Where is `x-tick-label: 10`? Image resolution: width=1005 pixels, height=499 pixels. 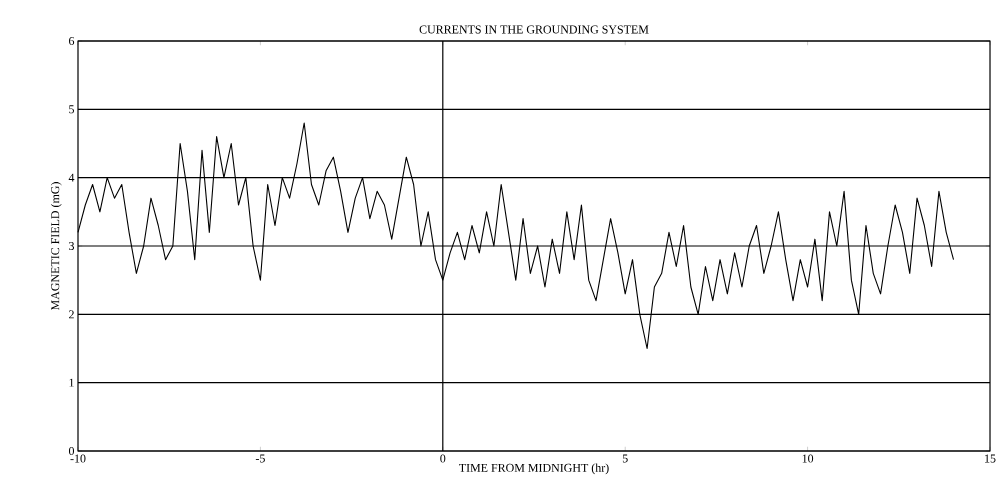
x-tick-label: 10 is located at coordinates (808, 458).